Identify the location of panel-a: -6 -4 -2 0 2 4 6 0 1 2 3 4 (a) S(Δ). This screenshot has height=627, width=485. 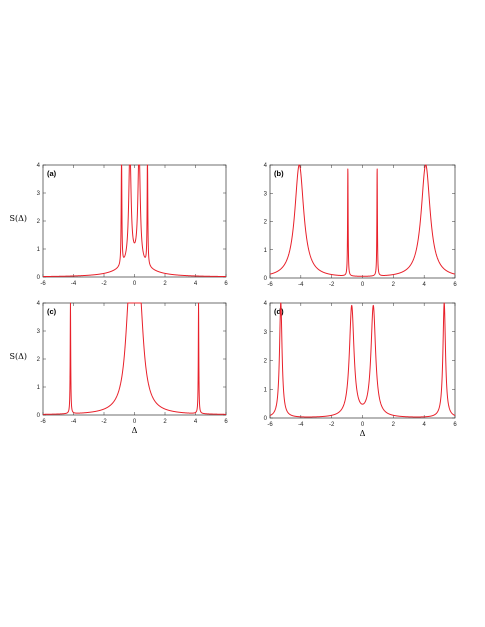
(119, 225).